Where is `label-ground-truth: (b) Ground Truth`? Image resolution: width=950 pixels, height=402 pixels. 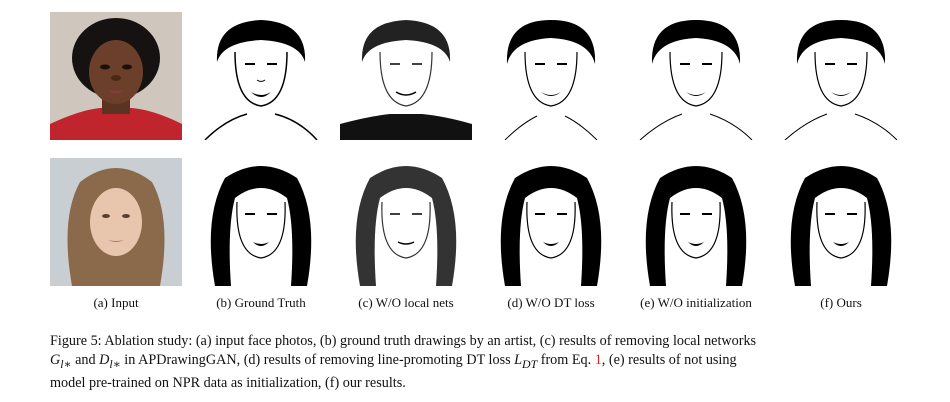
label-ground-truth: (b) Ground Truth is located at coordinates (261, 302).